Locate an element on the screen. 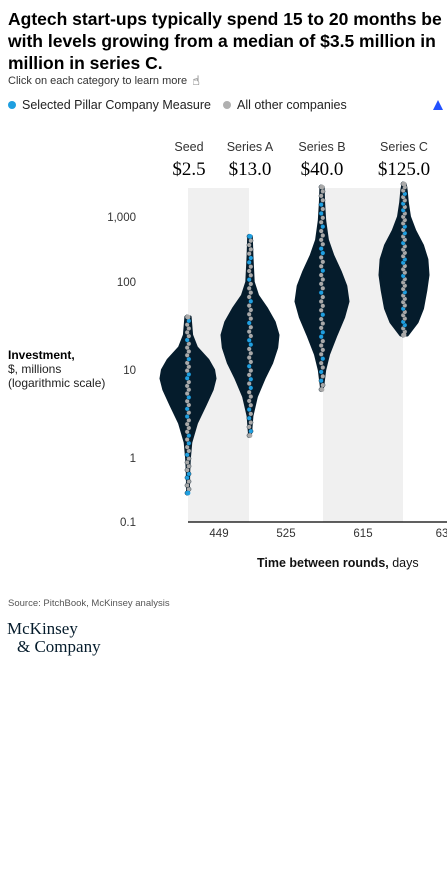 Image resolution: width=447 pixels, height=870 pixels. category-name: Series C is located at coordinates (404, 147).